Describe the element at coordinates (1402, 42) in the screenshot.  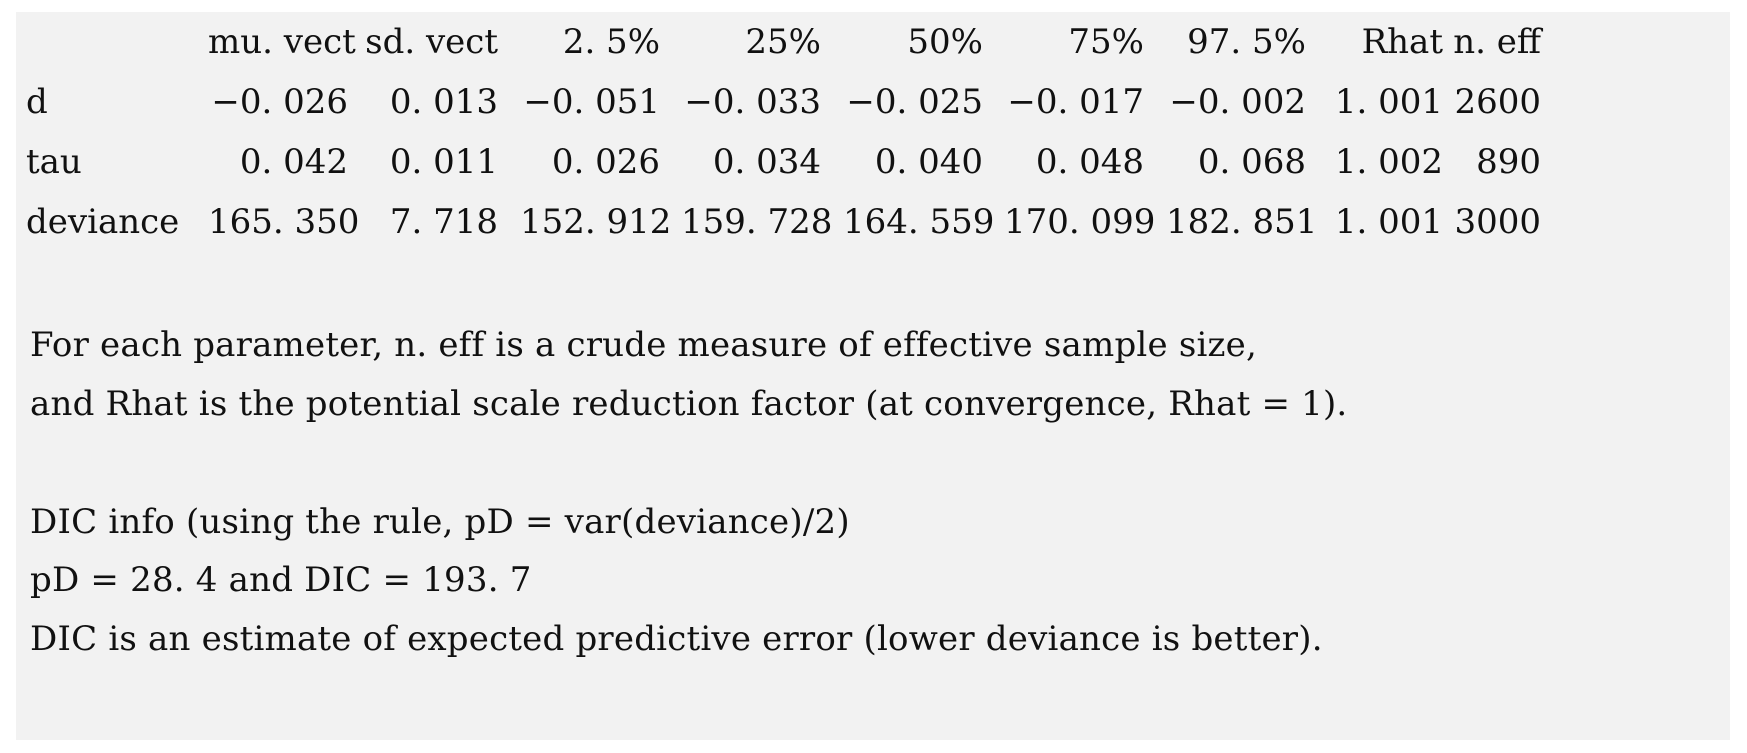
I see `column-header: Rhat` at that location.